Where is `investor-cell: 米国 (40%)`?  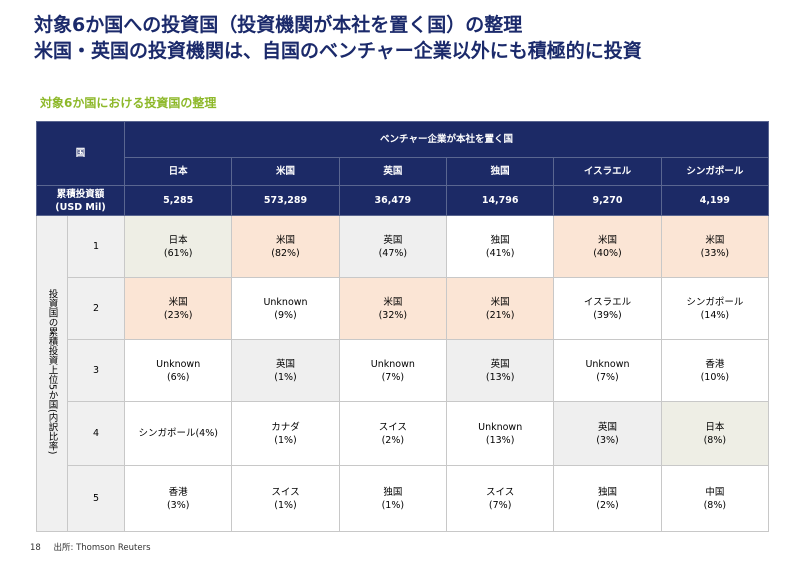 investor-cell: 米国 (40%) is located at coordinates (607, 246).